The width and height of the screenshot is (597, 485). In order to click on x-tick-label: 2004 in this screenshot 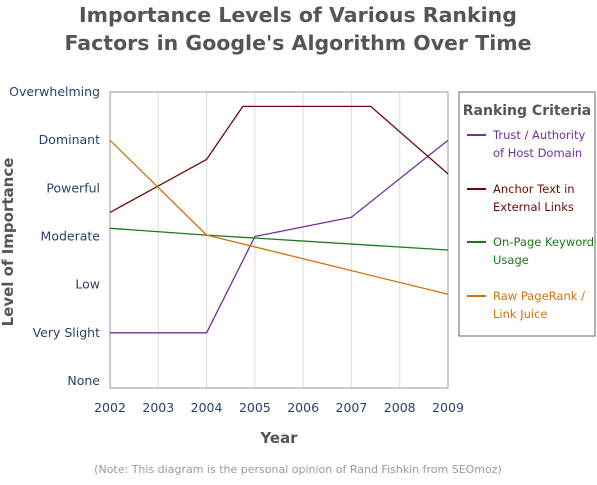, I will do `click(207, 407)`.